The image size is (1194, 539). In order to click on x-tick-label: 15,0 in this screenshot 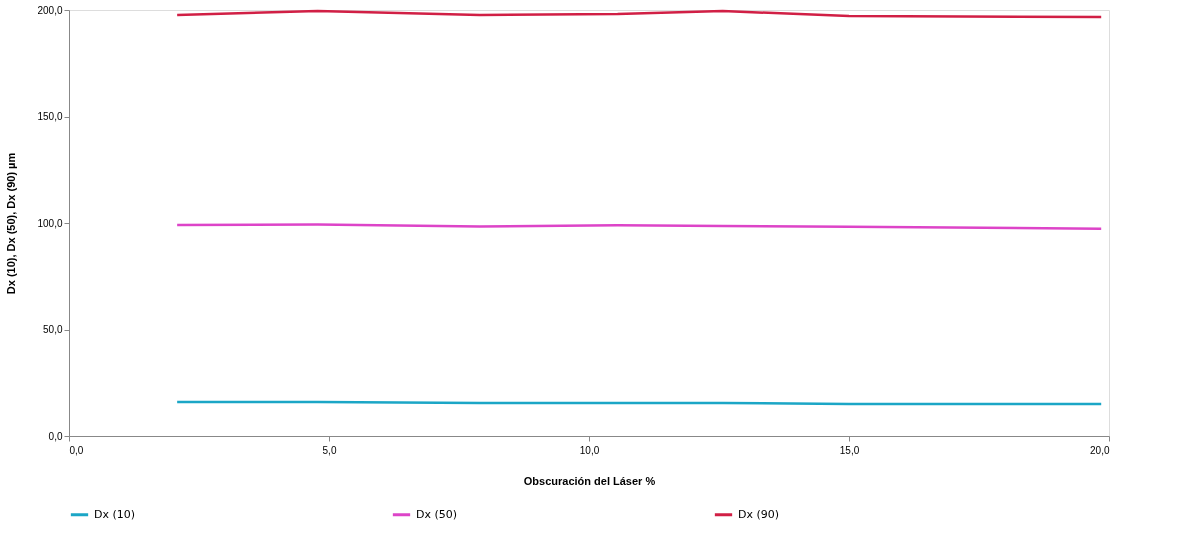, I will do `click(849, 450)`.